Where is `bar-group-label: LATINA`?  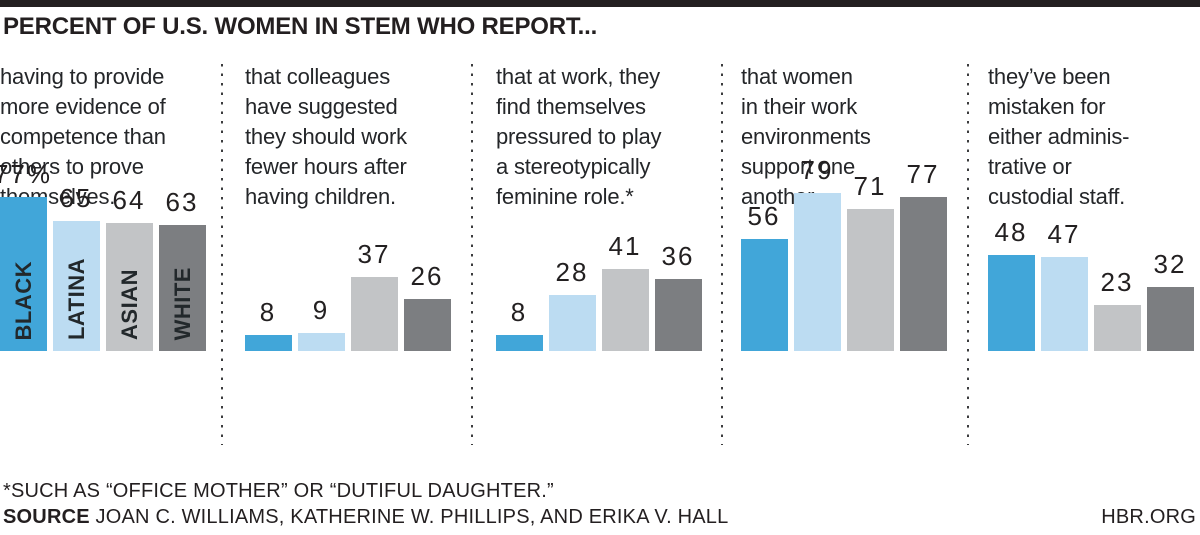 bar-group-label: LATINA is located at coordinates (76, 298).